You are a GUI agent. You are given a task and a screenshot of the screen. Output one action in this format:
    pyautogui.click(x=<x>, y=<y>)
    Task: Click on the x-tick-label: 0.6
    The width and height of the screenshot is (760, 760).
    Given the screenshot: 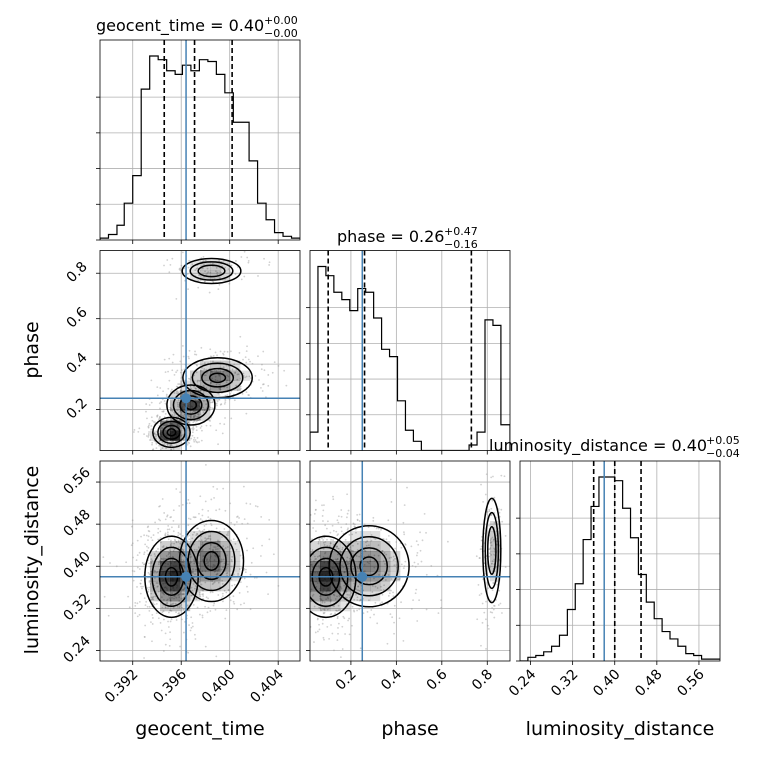 What is the action you would take?
    pyautogui.click(x=437, y=679)
    